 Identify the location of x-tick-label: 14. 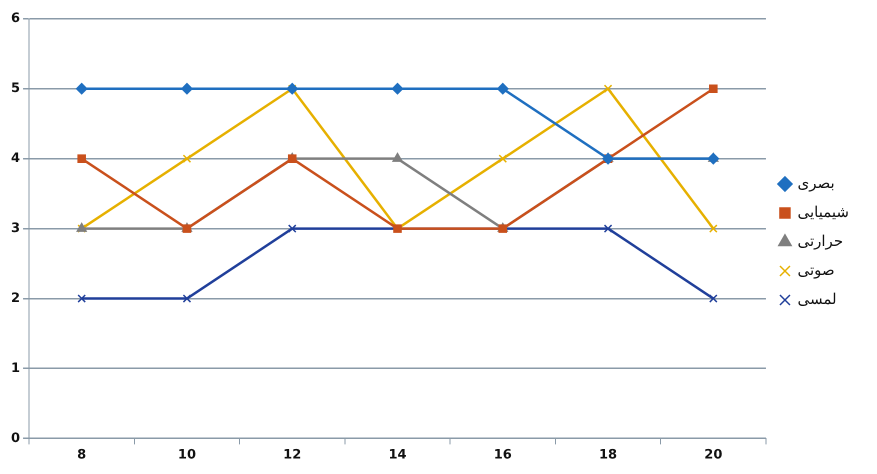
(397, 455).